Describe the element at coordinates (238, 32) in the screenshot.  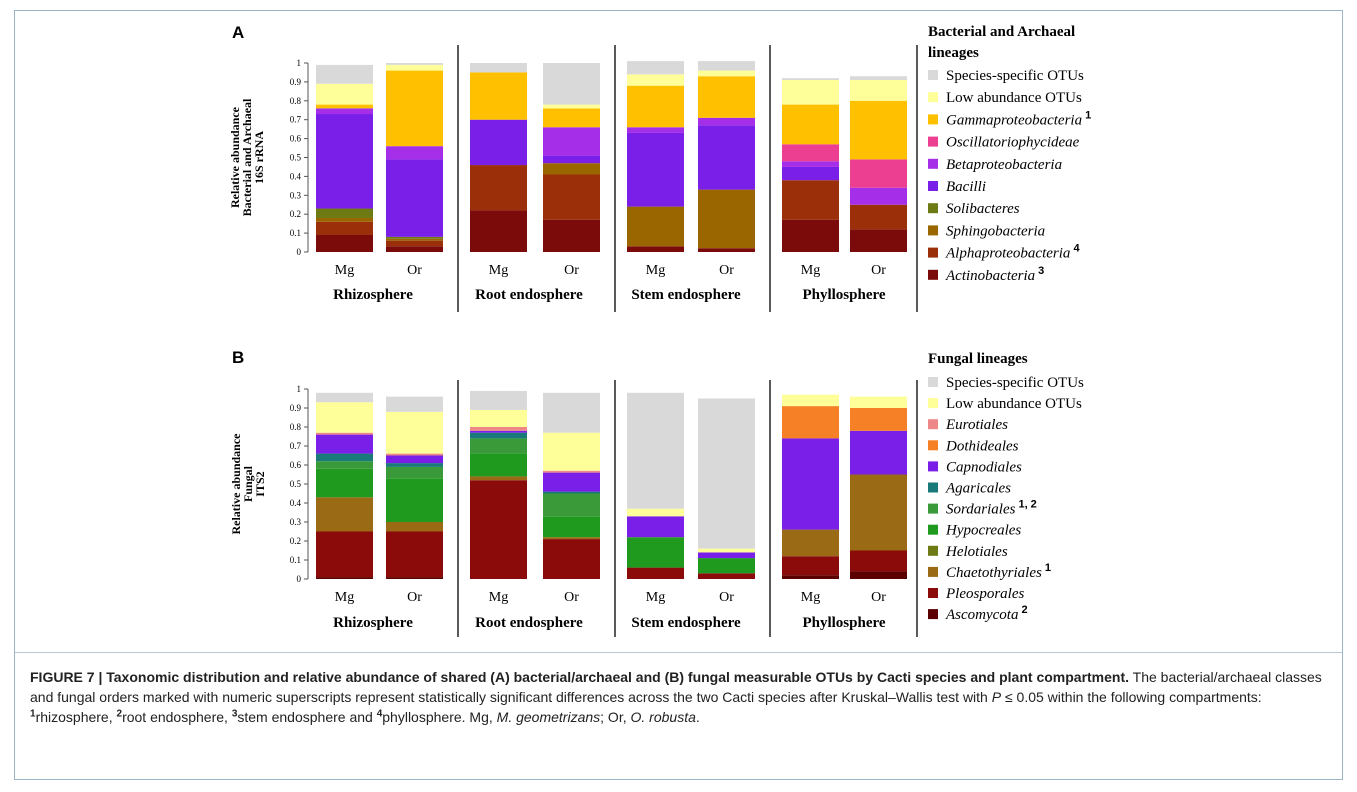
I see `panel-a-letter: A` at that location.